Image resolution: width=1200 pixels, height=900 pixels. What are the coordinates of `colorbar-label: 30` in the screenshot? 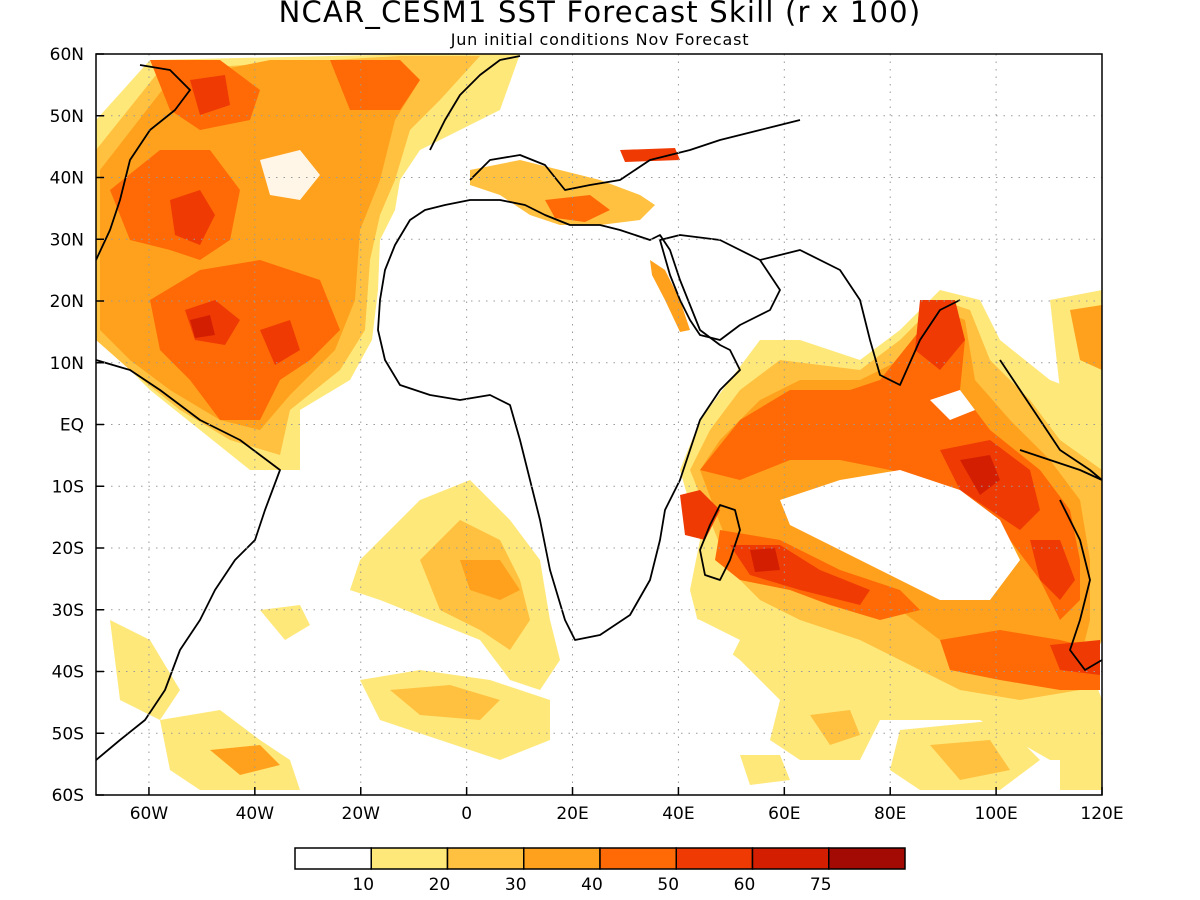 It's located at (516, 885).